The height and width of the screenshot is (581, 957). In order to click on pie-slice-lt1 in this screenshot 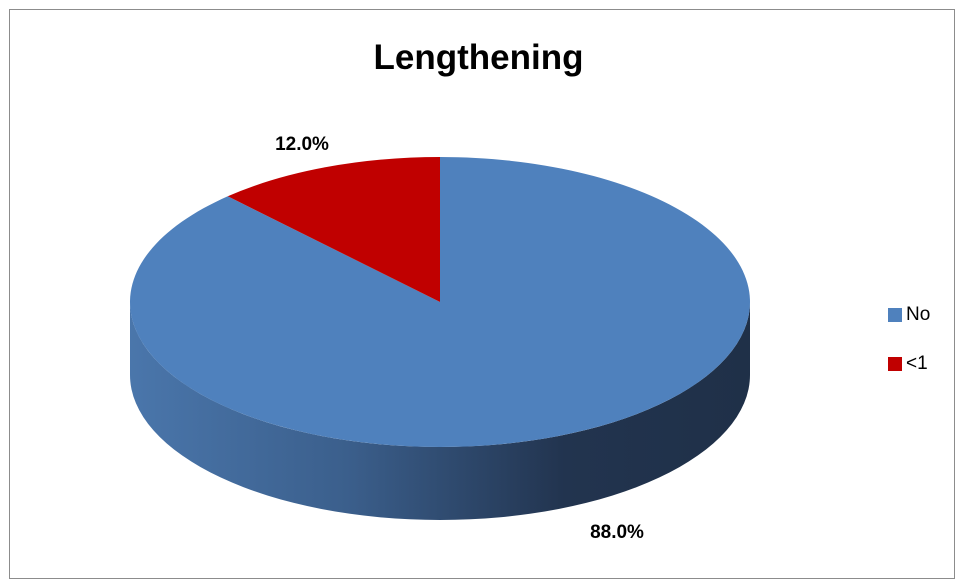, I will do `click(333, 229)`.